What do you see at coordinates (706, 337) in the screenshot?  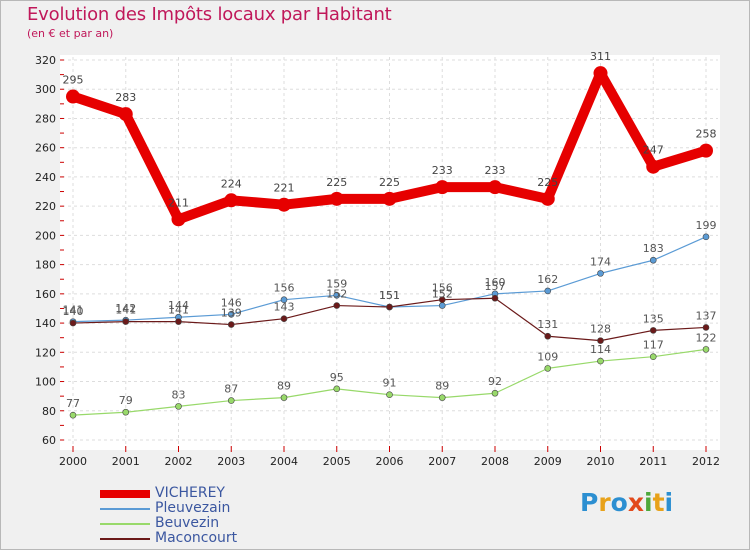 I see `data-label: 122` at bounding box center [706, 337].